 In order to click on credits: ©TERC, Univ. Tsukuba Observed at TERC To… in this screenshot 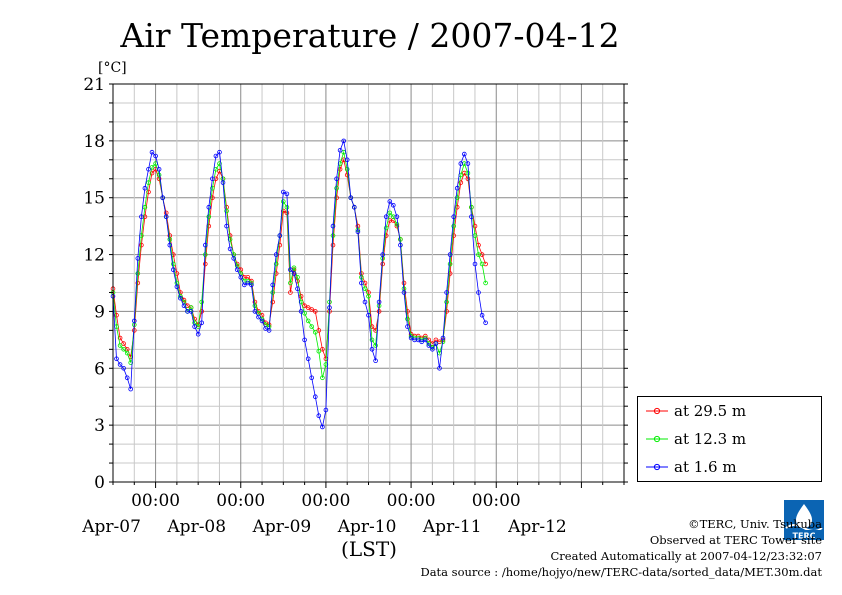, I will do `click(621, 548)`.